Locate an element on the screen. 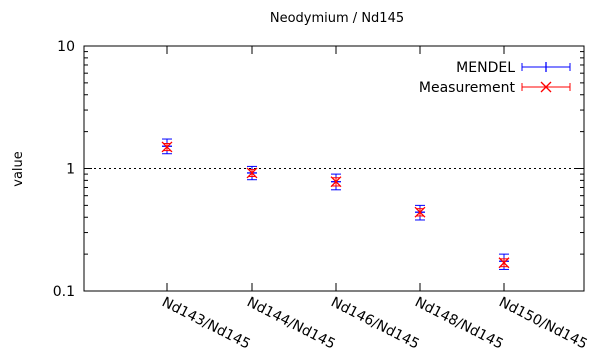  y-tick-label: 0.1 is located at coordinates (64, 292).